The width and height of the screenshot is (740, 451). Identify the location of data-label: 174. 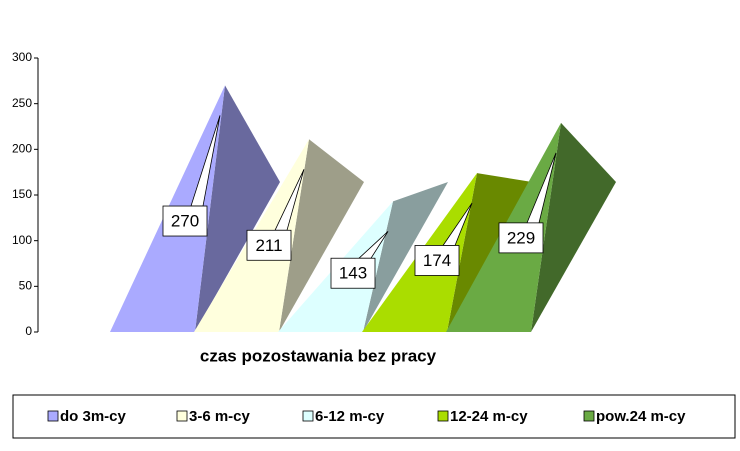
(437, 260).